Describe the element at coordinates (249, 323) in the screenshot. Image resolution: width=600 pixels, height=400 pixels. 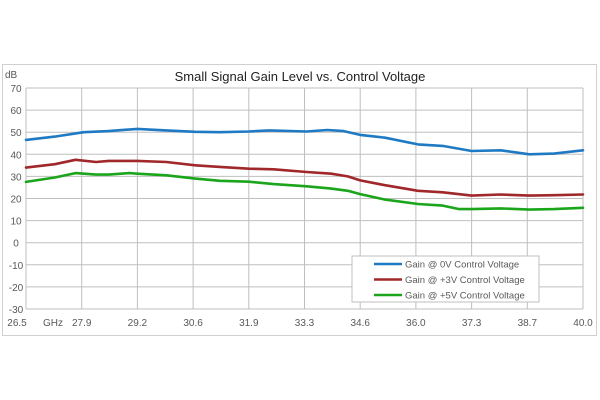
I see `x-tick-label: 31.9` at that location.